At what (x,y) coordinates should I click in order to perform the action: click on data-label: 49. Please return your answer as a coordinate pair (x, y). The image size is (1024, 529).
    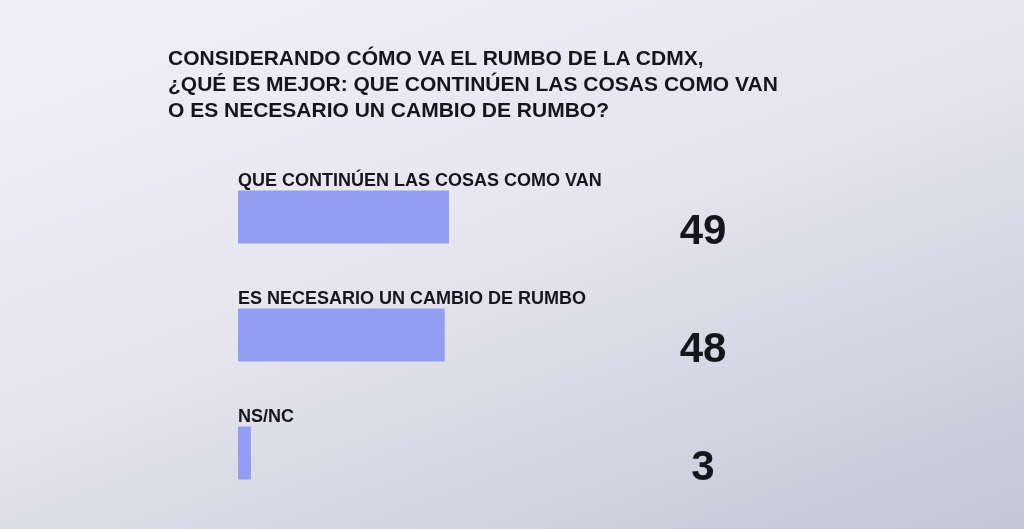
    Looking at the image, I should click on (703, 229).